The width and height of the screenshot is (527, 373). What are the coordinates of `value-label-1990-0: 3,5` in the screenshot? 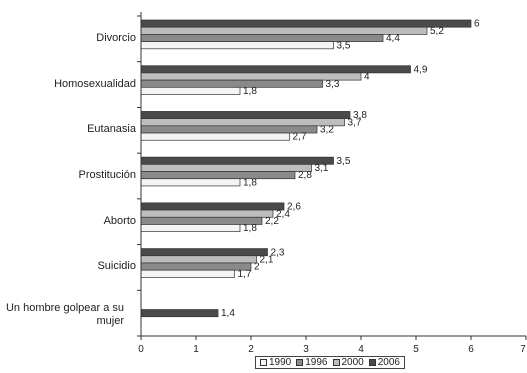 It's located at (344, 45).